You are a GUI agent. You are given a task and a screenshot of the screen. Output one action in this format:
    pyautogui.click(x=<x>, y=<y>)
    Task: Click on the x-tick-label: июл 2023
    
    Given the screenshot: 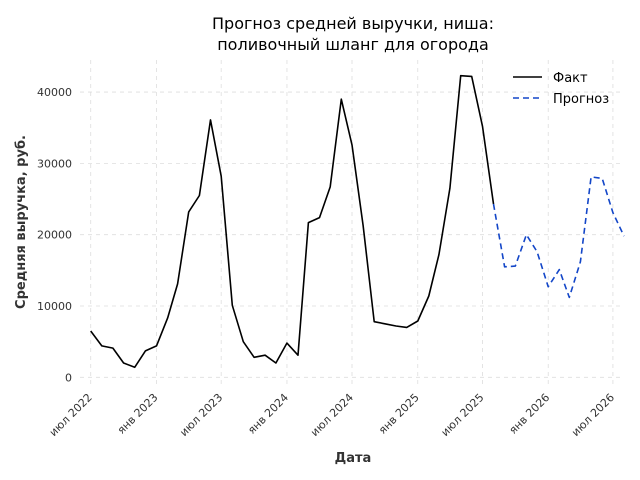 What is the action you would take?
    pyautogui.click(x=201, y=415)
    